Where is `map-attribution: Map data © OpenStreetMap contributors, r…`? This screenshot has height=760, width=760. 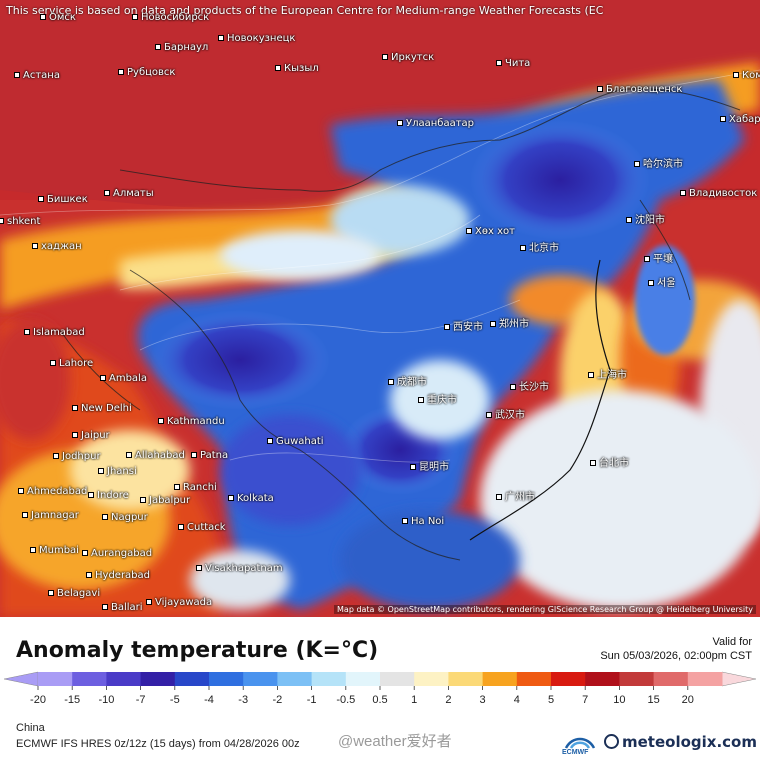 map-attribution: Map data © OpenStreetMap contributors, r… is located at coordinates (545, 609).